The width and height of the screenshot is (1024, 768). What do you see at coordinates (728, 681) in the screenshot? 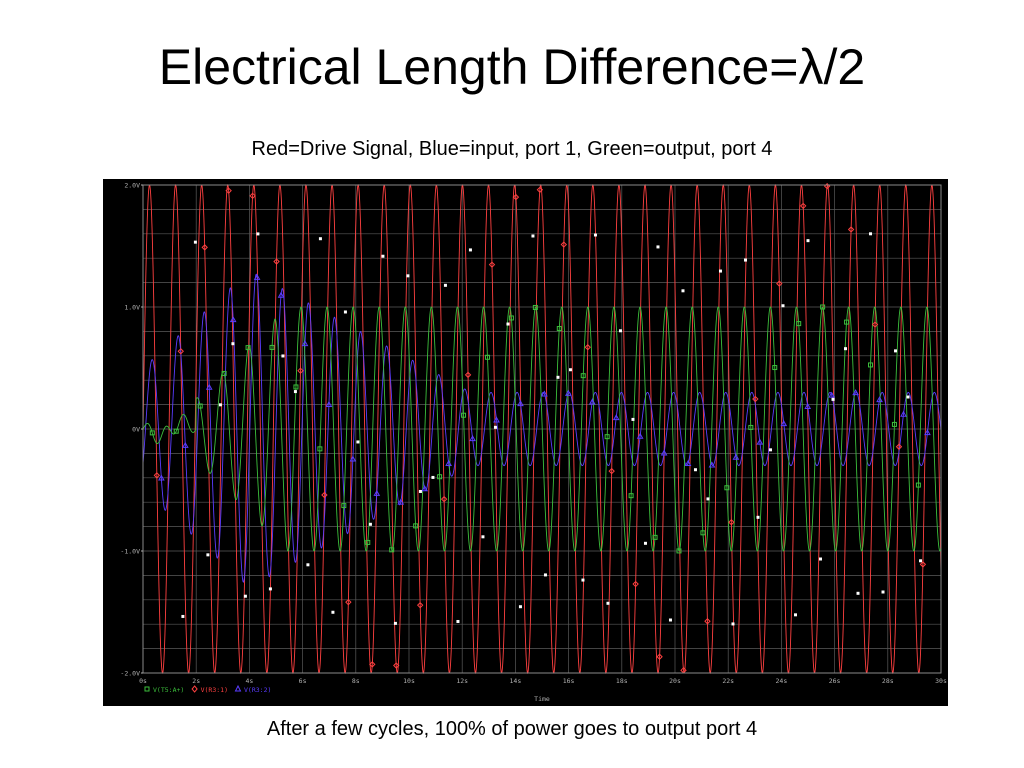
I see `x-tick-label: 22s` at bounding box center [728, 681].